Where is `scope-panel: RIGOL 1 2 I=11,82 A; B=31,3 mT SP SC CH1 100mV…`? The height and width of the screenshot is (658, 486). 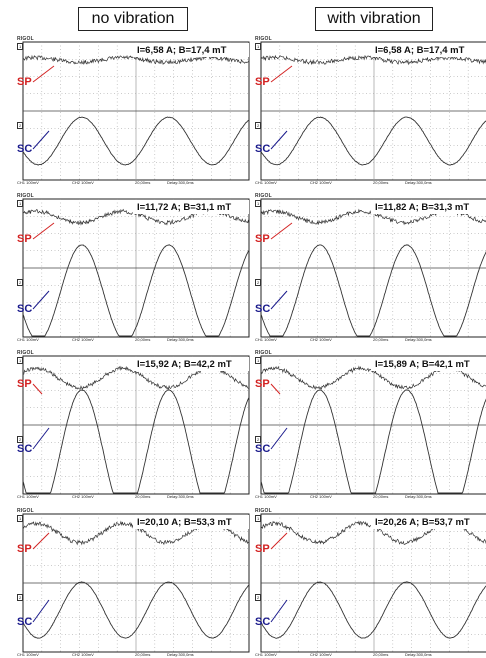
scope-panel: RIGOL 1 2 I=11,82 A; B=31,3 mT SP SC CH1 100mV… is located at coordinates (369, 268).